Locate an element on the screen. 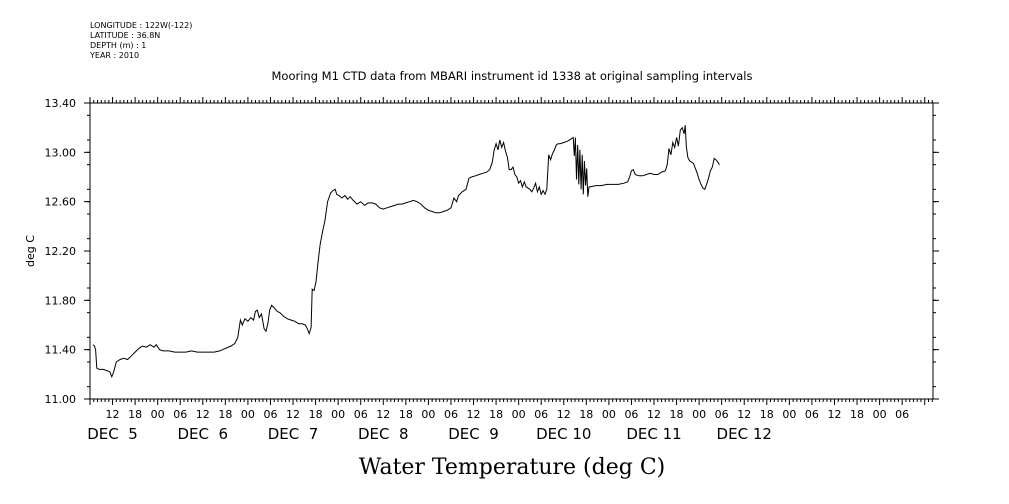 This screenshot has width=1009, height=504. latitude-text: LATITUDE : 36.8N is located at coordinates (125, 35).